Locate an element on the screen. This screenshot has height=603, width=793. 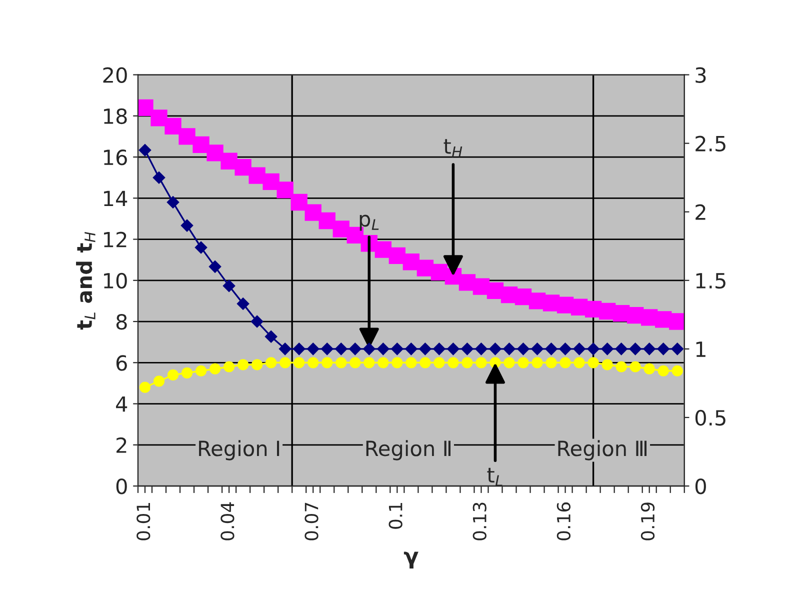
annotation: Region Ⅱ is located at coordinates (408, 450).